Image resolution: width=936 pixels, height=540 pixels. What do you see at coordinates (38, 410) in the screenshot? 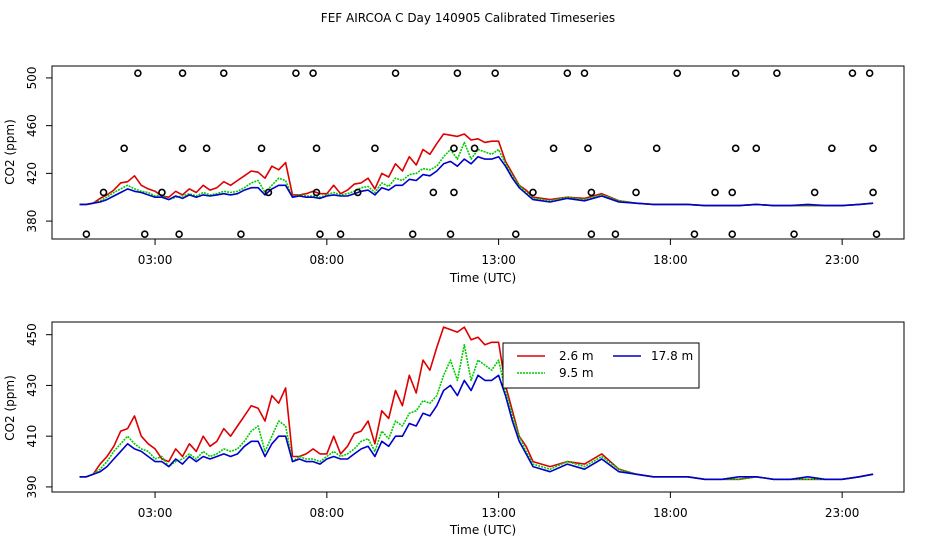
I see `bottom-y-axis: 390 410 430 450` at bounding box center [38, 410].